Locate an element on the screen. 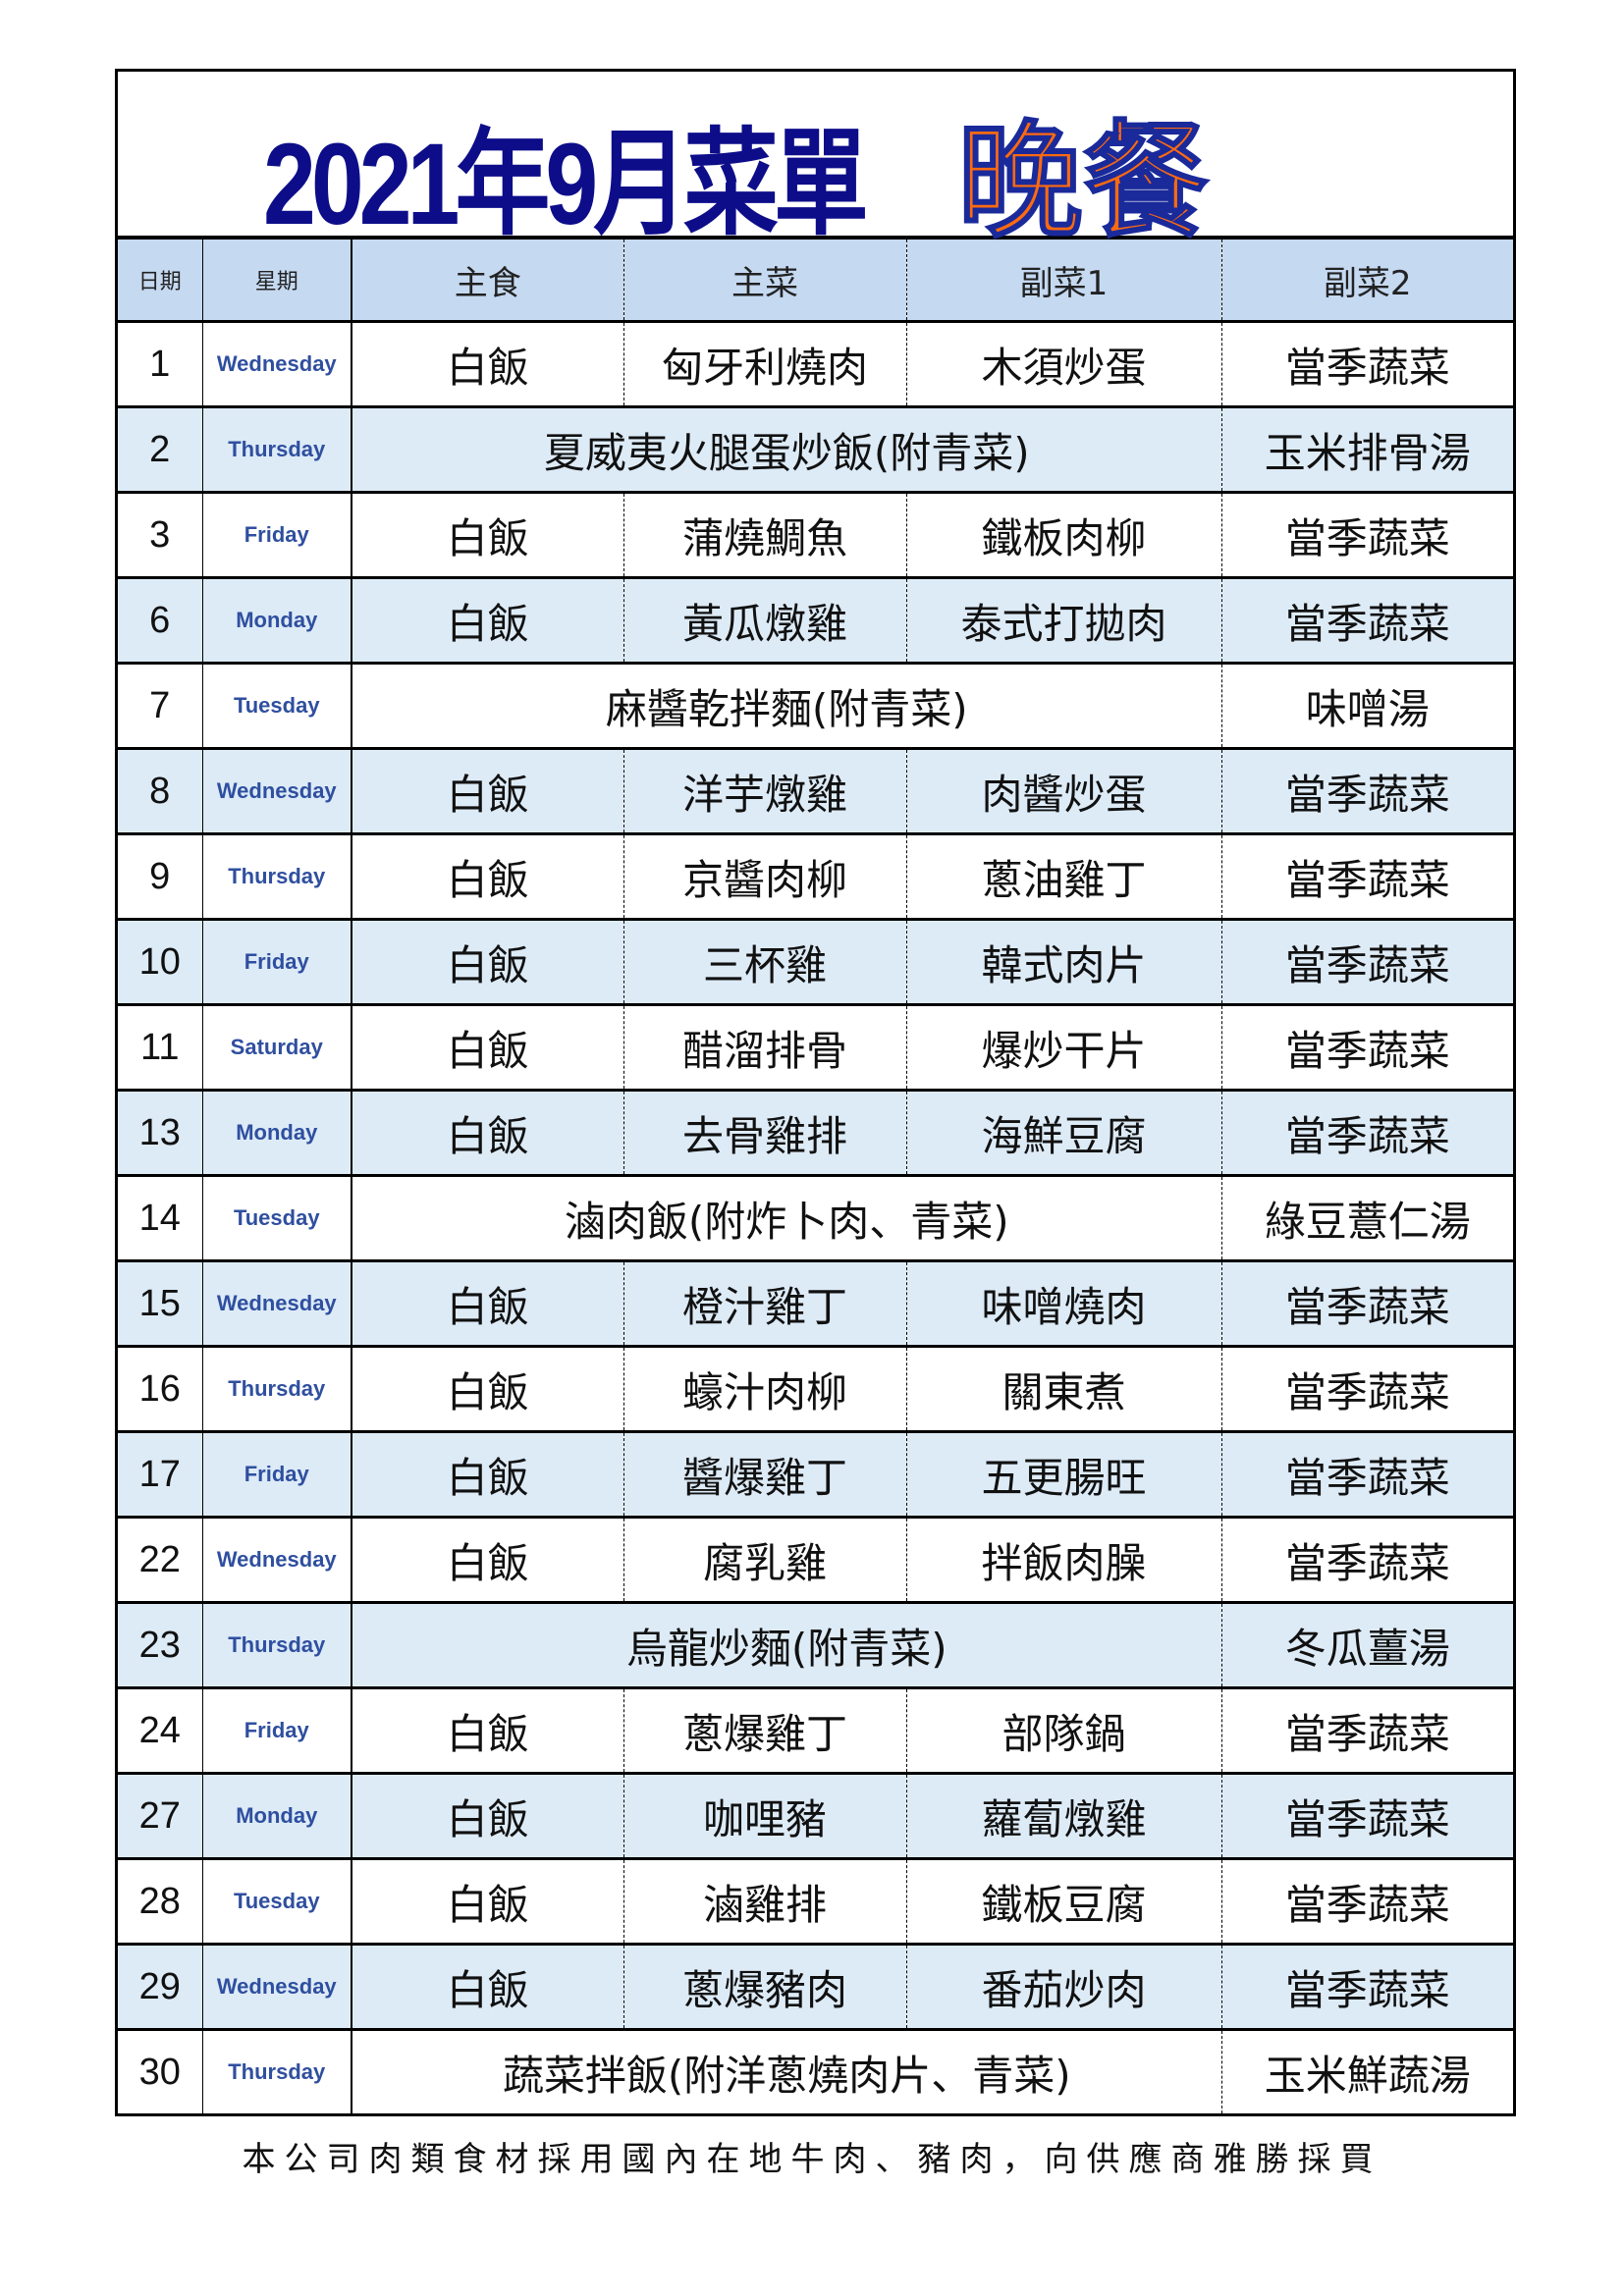  header-side2: 副菜2 is located at coordinates (1367, 281).